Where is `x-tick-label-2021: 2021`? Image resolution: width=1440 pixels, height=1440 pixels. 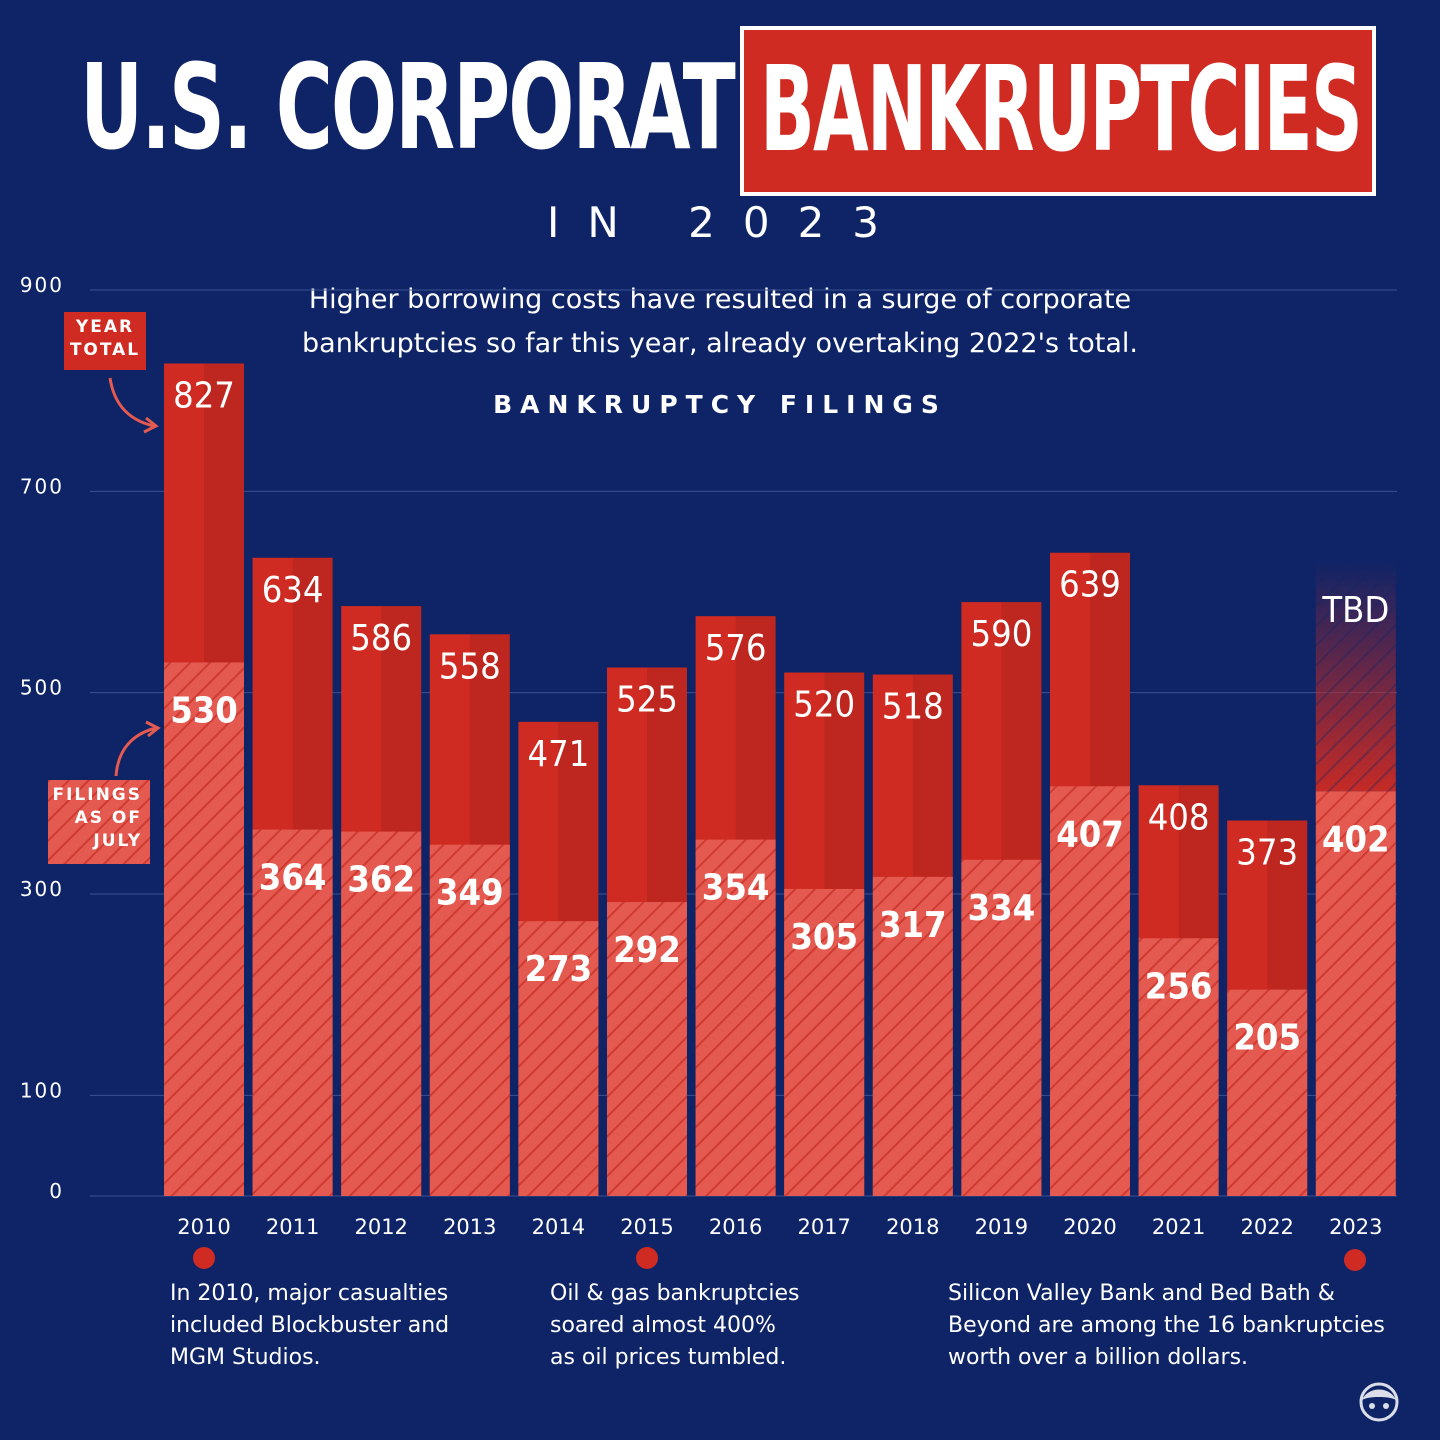
x-tick-label-2021: 2021 is located at coordinates (1178, 1227).